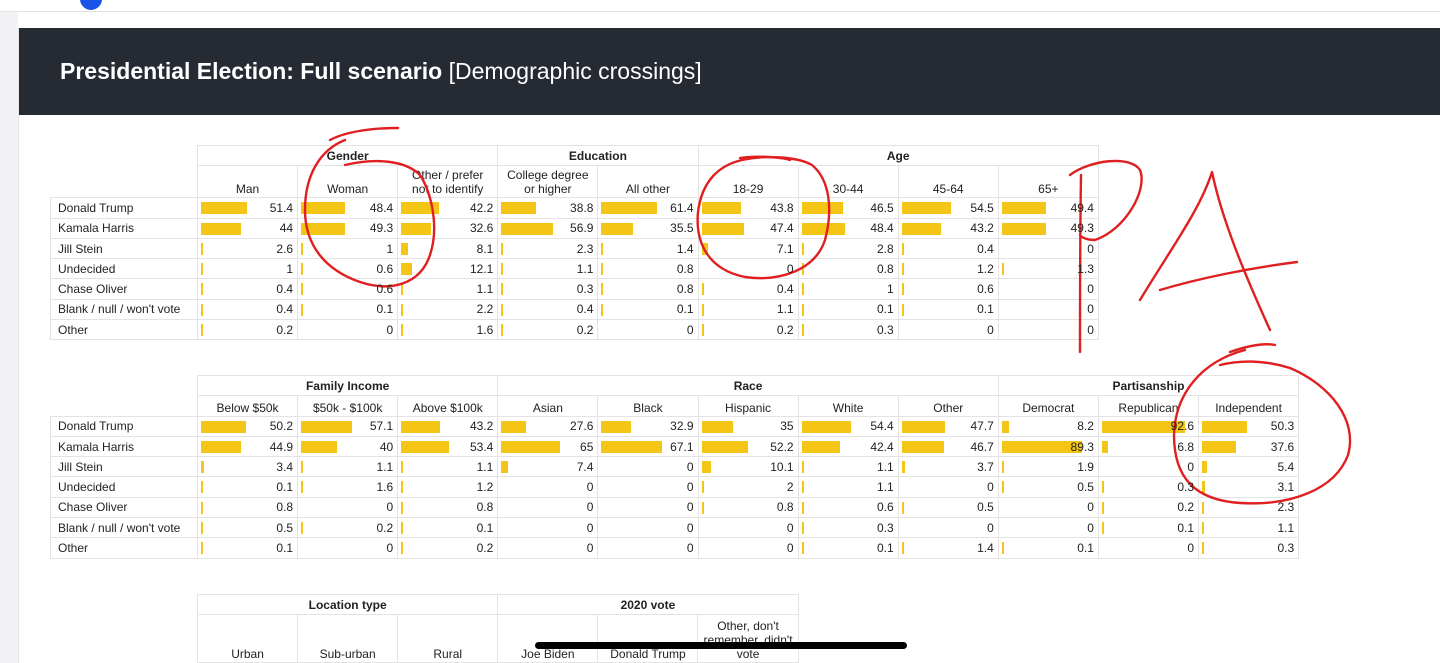 The image size is (1440, 663). Describe the element at coordinates (1085, 268) in the screenshot. I see `value-text: 1.3` at that location.